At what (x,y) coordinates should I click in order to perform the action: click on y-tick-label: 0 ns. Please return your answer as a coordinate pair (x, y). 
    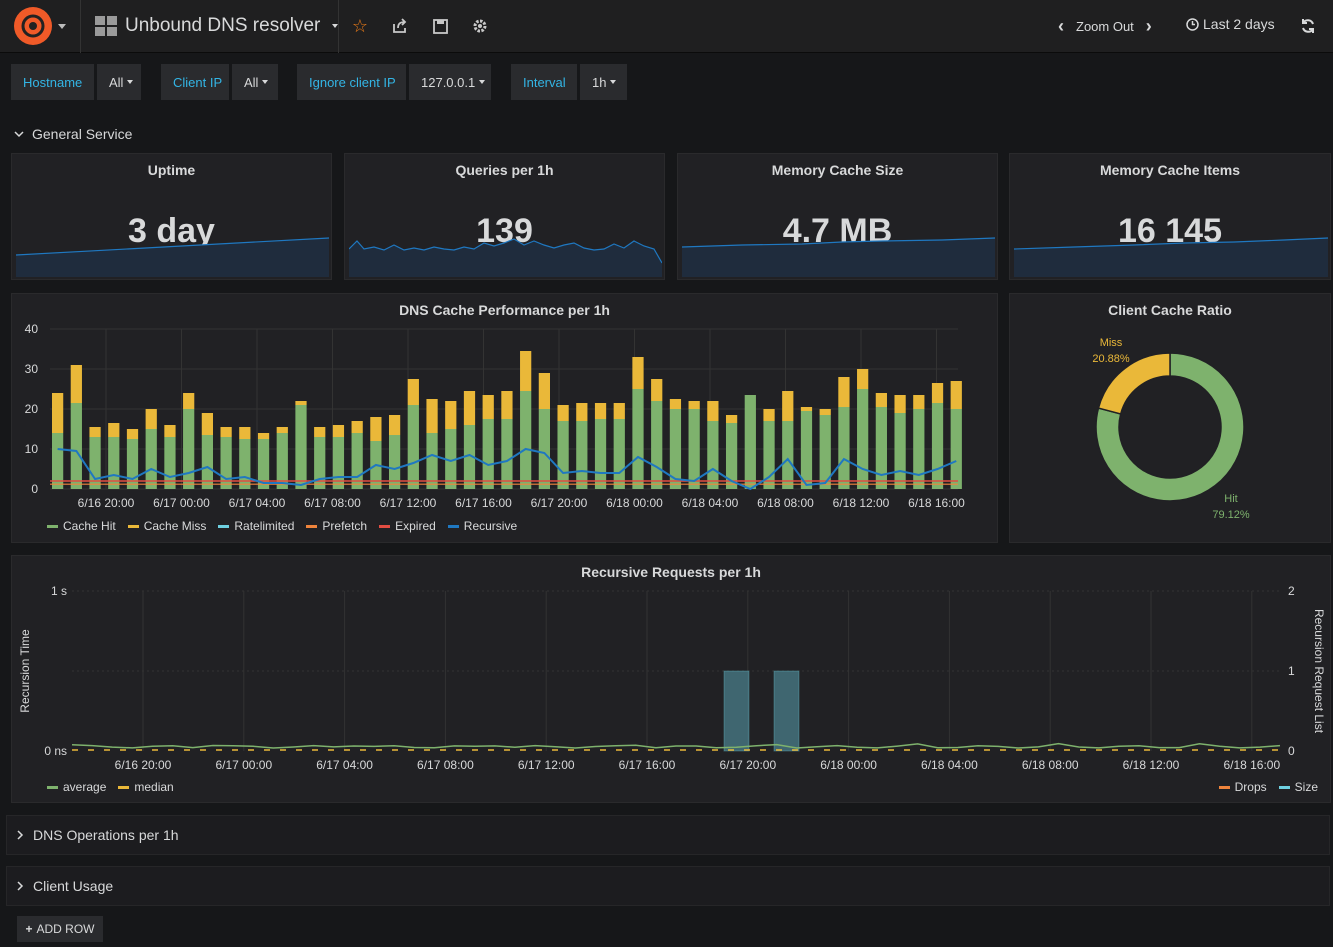
    Looking at the image, I should click on (55, 751).